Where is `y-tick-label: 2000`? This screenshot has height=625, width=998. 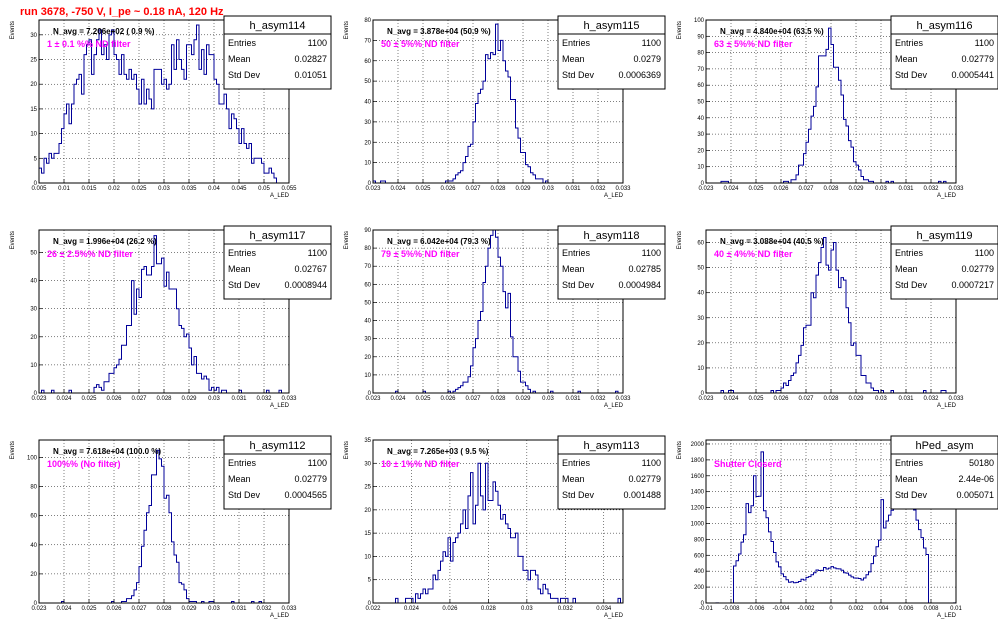
y-tick-label: 2000 is located at coordinates (698, 445).